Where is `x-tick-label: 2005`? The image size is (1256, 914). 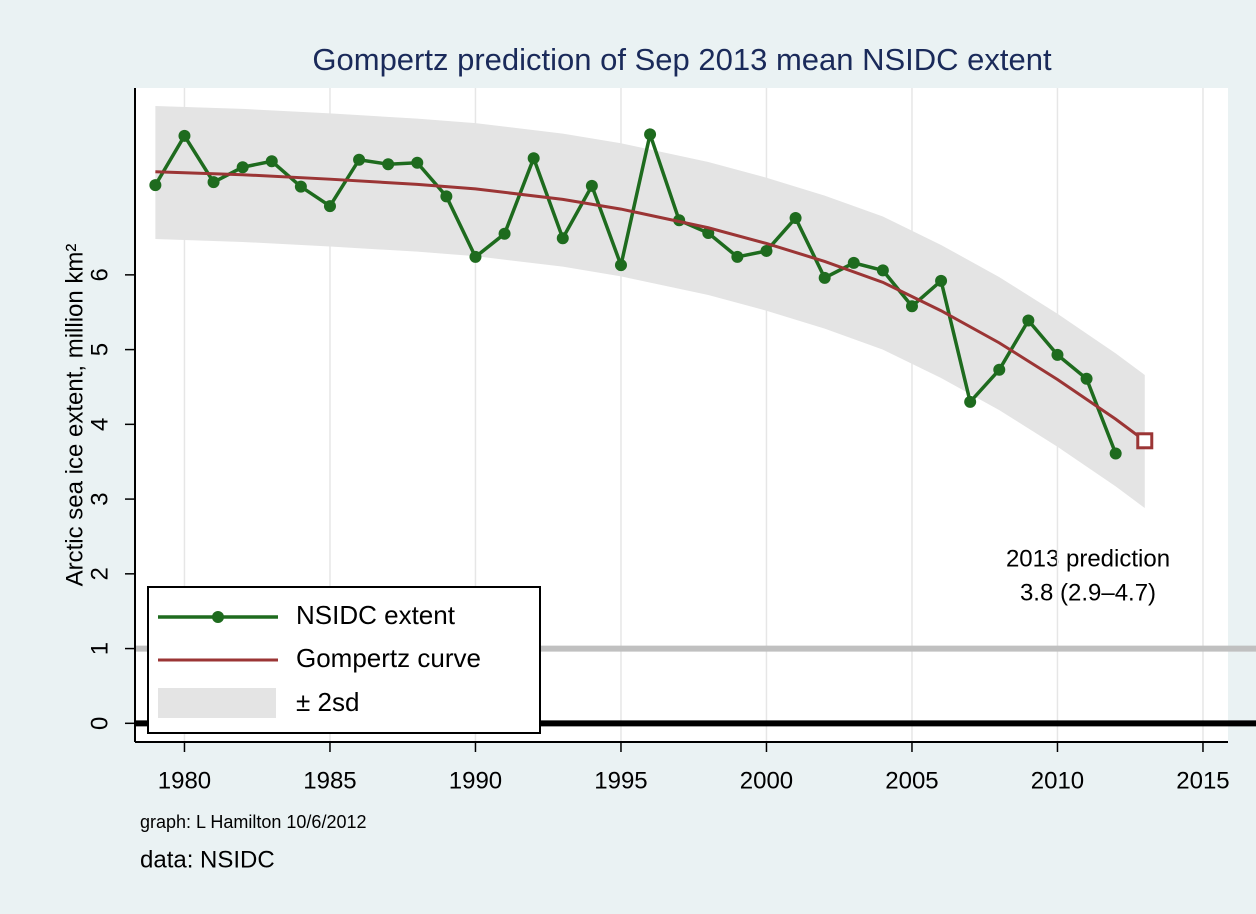
x-tick-label: 2005 is located at coordinates (911, 780).